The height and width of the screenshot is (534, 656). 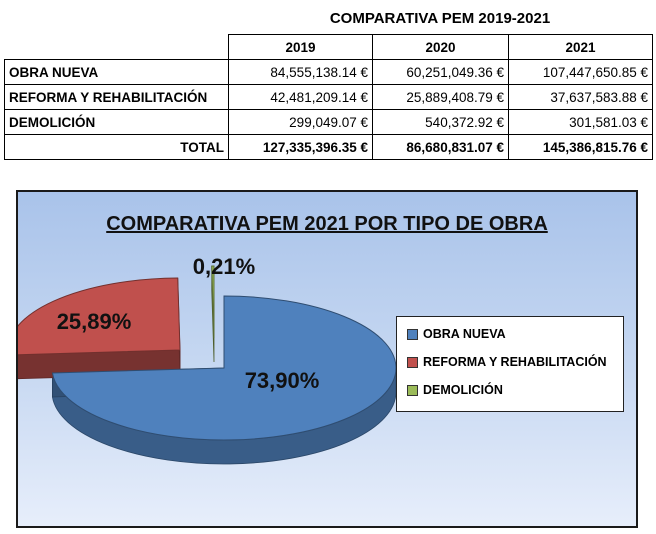 What do you see at coordinates (463, 390) in the screenshot?
I see `legend-label: DEMOLICIÓN` at bounding box center [463, 390].